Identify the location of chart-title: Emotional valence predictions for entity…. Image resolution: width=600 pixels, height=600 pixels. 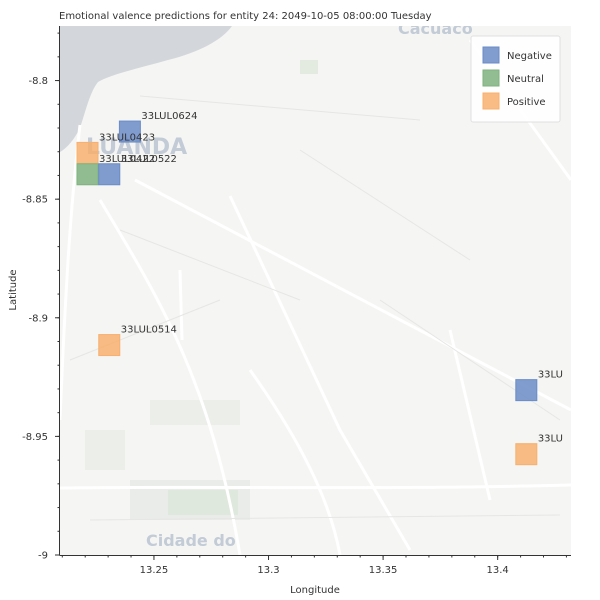
(245, 16).